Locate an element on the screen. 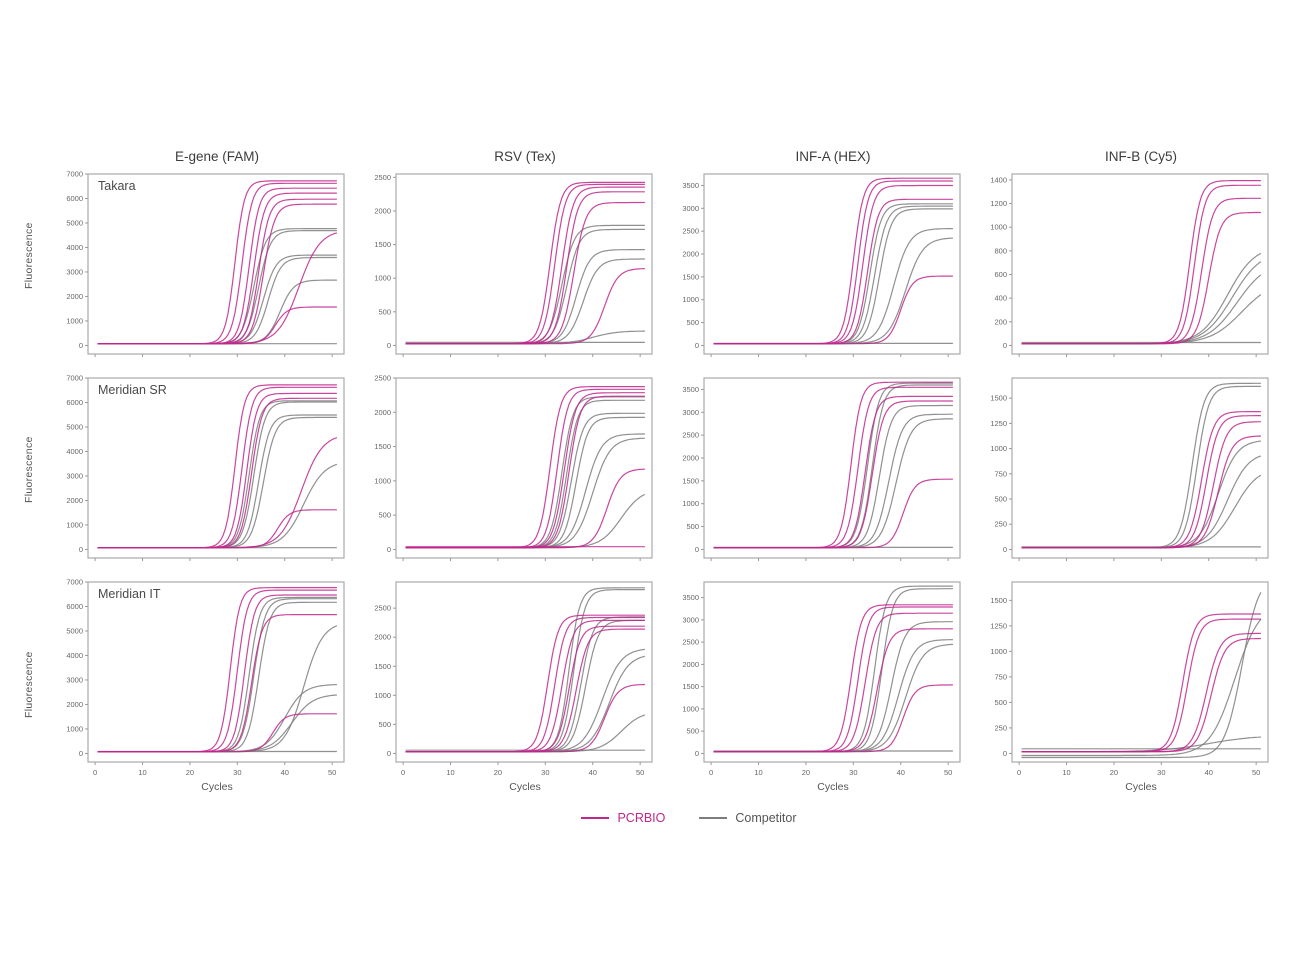 This screenshot has width=1302, height=977. subplot-cell-sr-infb: 0 250 500 750 1000 1250 1500 is located at coordinates (1124, 470).